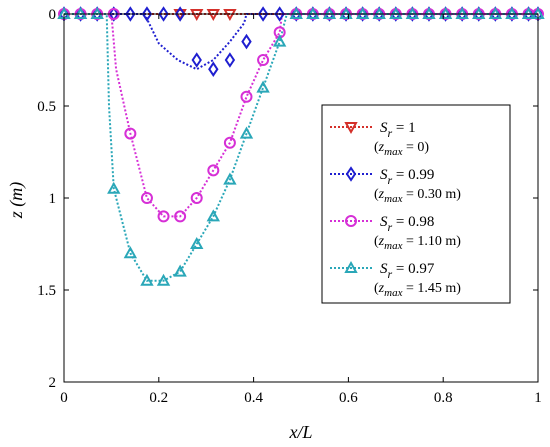 The height and width of the screenshot is (447, 550). I want to click on legend-note-3: (zmax = 1.10 m), so click(417, 243).